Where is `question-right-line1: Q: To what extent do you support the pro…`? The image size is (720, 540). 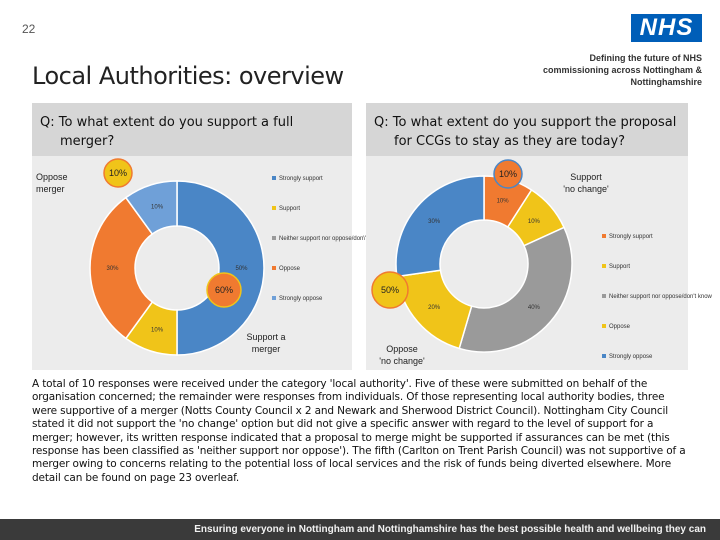 question-right-line1: Q: To what extent do you support the pro… is located at coordinates (525, 122).